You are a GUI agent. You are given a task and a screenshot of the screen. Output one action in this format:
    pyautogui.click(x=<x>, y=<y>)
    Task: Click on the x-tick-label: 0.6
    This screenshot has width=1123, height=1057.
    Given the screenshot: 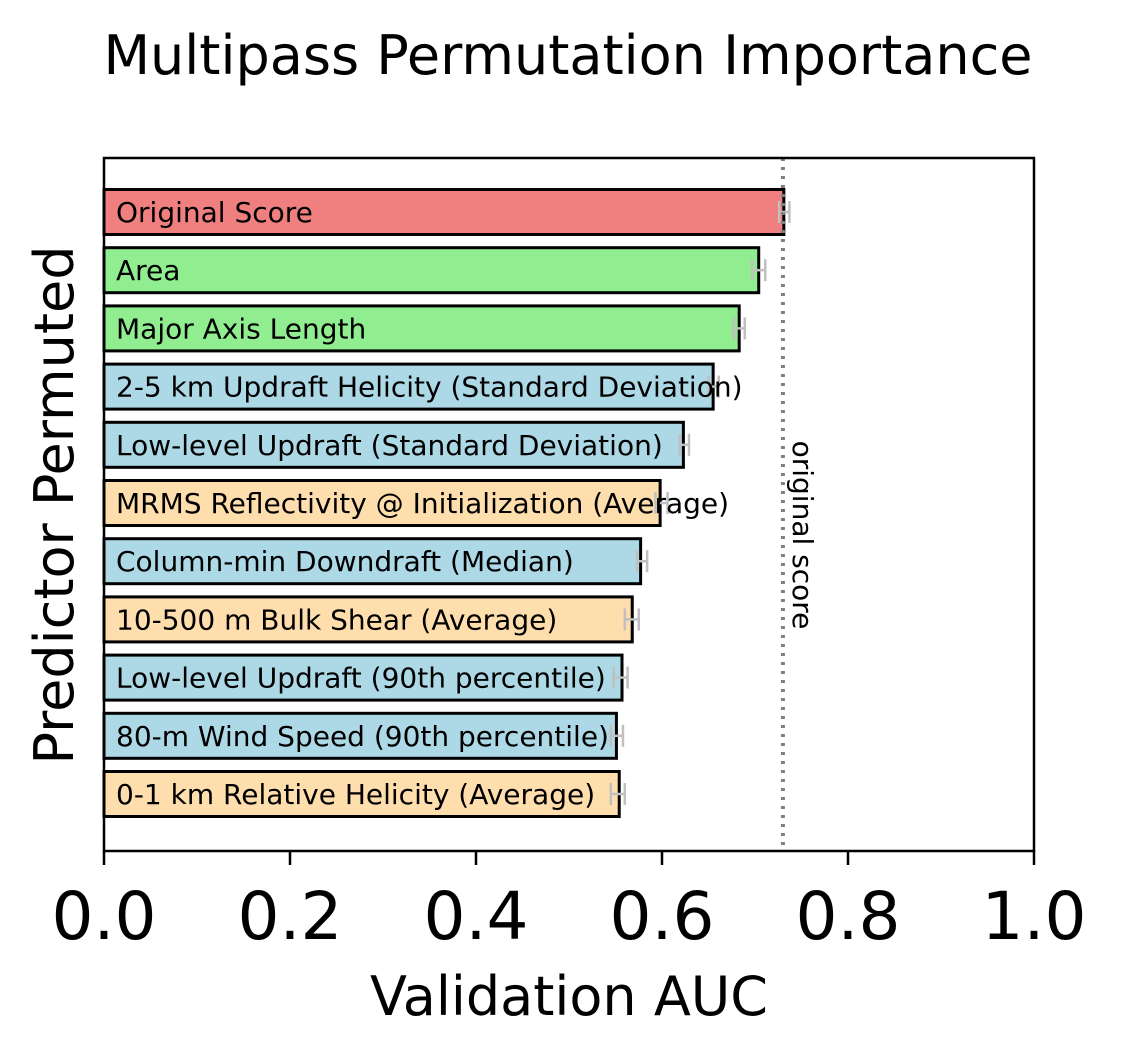 What is the action you would take?
    pyautogui.click(x=662, y=916)
    